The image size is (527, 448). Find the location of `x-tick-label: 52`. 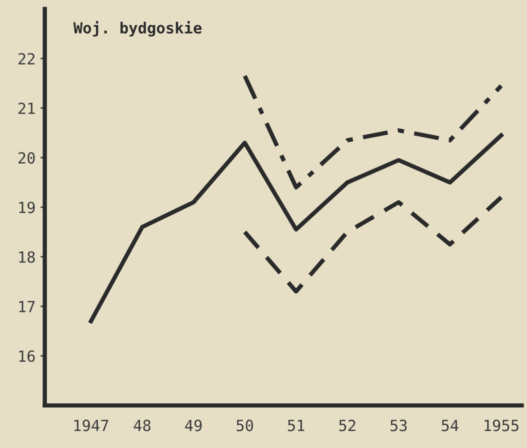

x-tick-label: 52 is located at coordinates (347, 426).